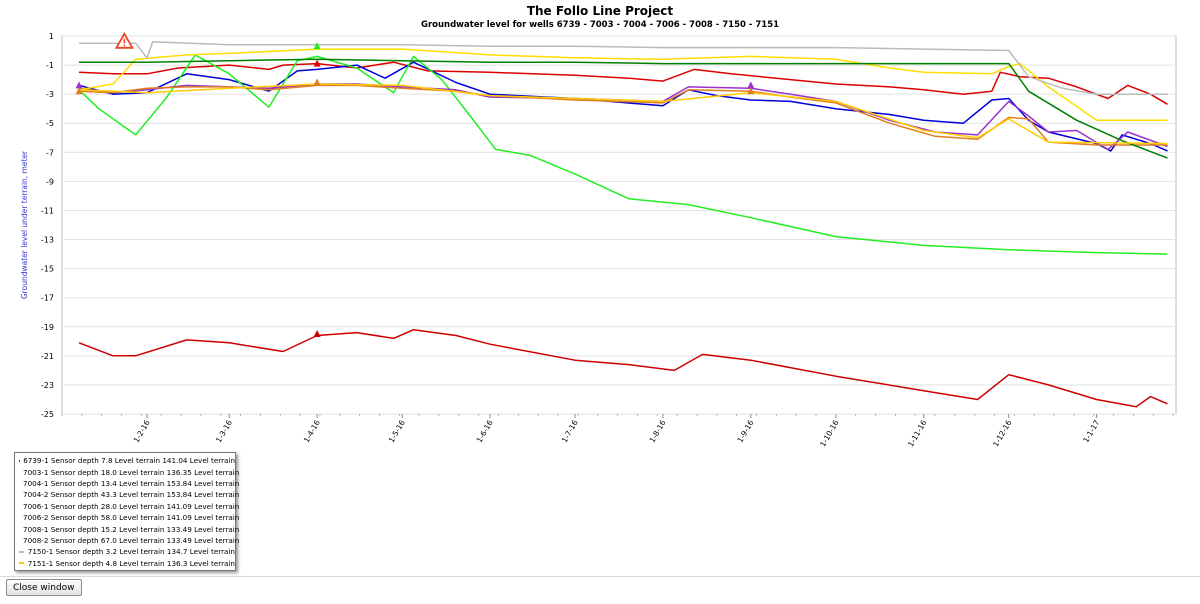  What do you see at coordinates (24, 224) in the screenshot?
I see `y-axis-label: Groundwater level under terrain, meter` at bounding box center [24, 224].